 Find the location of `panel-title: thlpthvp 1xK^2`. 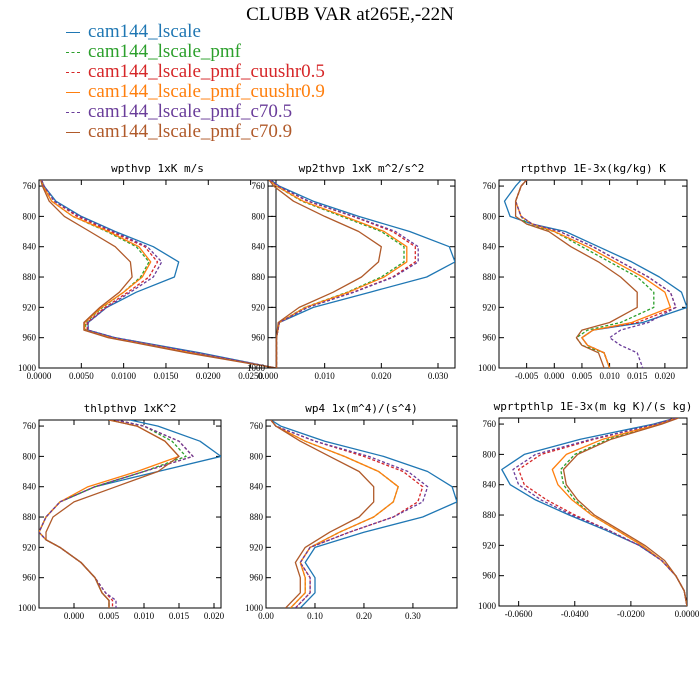

panel-title: thlpthvp 1xK^2 is located at coordinates (130, 408).